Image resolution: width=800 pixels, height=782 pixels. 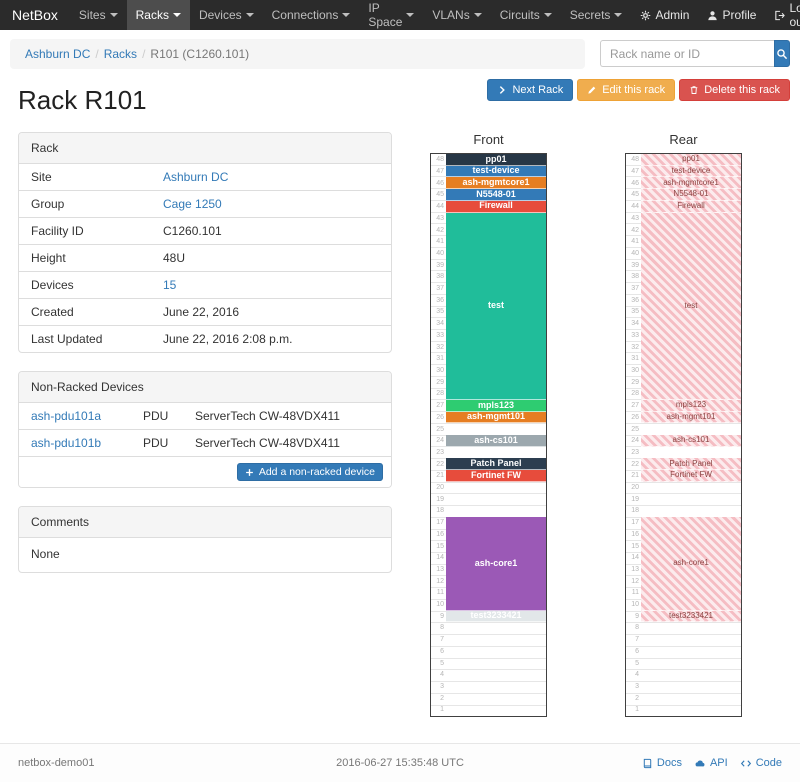 What do you see at coordinates (45, 554) in the screenshot?
I see `comments-body: None` at bounding box center [45, 554].